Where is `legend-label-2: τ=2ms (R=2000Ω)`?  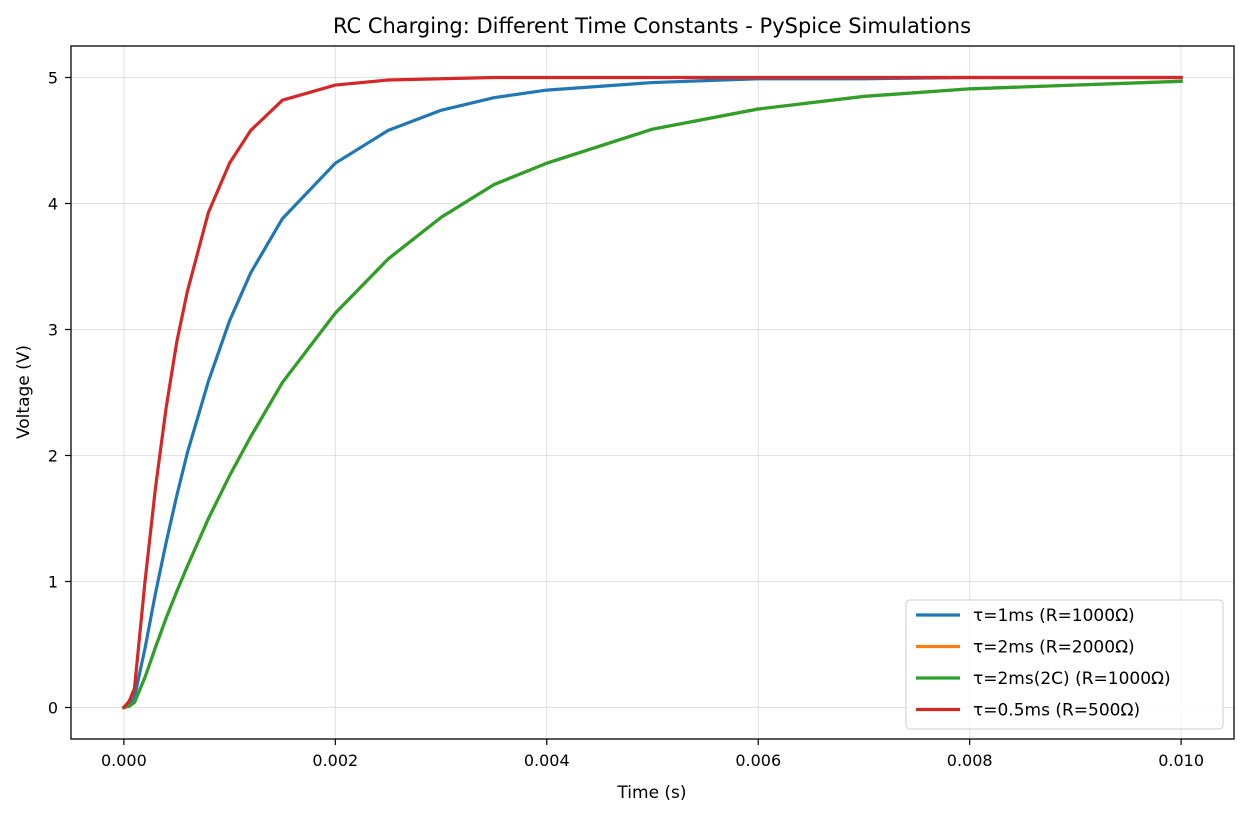
legend-label-2: τ=2ms (R=2000Ω) is located at coordinates (1054, 648).